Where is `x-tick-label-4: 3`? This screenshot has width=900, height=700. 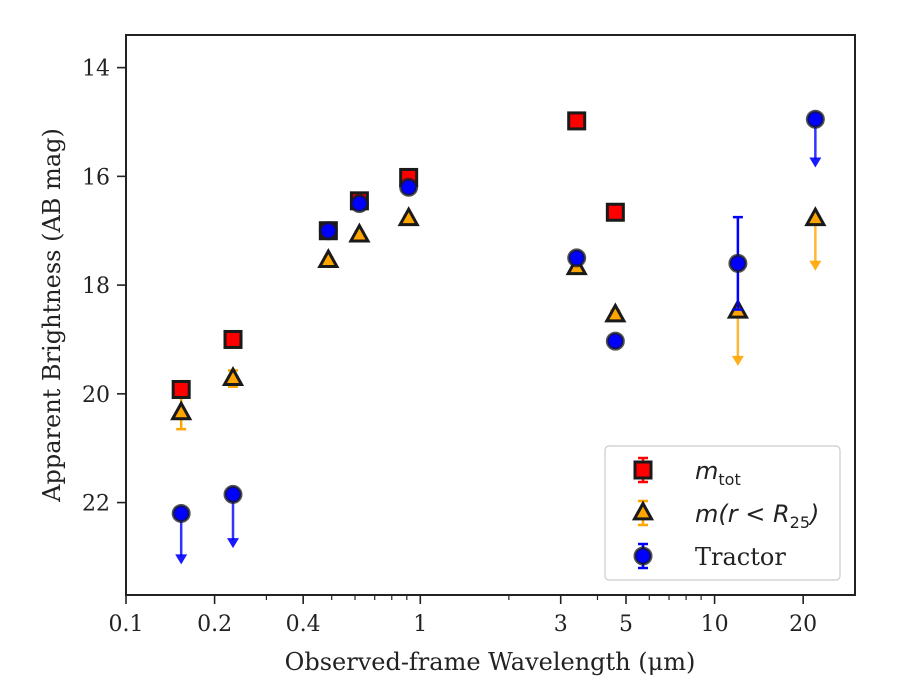
x-tick-label-4: 3 is located at coordinates (561, 624).